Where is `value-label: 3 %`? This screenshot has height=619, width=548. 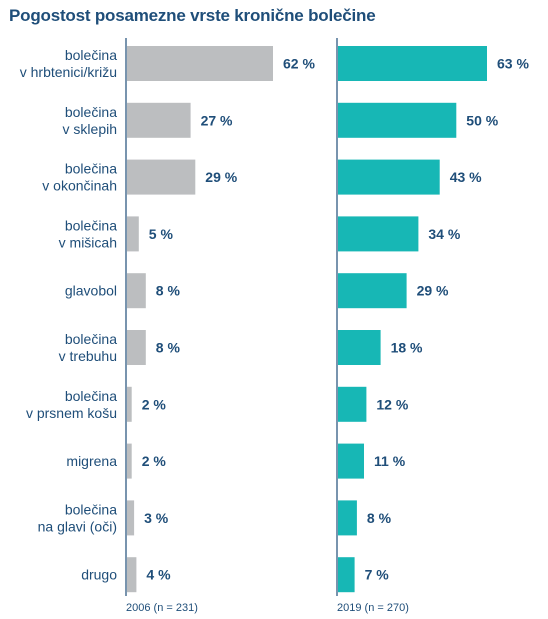 value-label: 3 % is located at coordinates (156, 518).